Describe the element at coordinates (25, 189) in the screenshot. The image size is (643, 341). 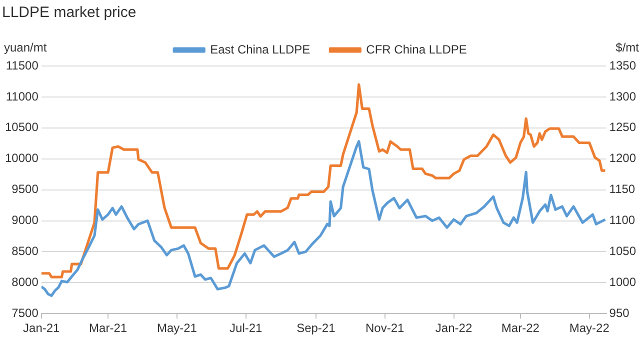
I see `y-tick-label: 9500` at that location.